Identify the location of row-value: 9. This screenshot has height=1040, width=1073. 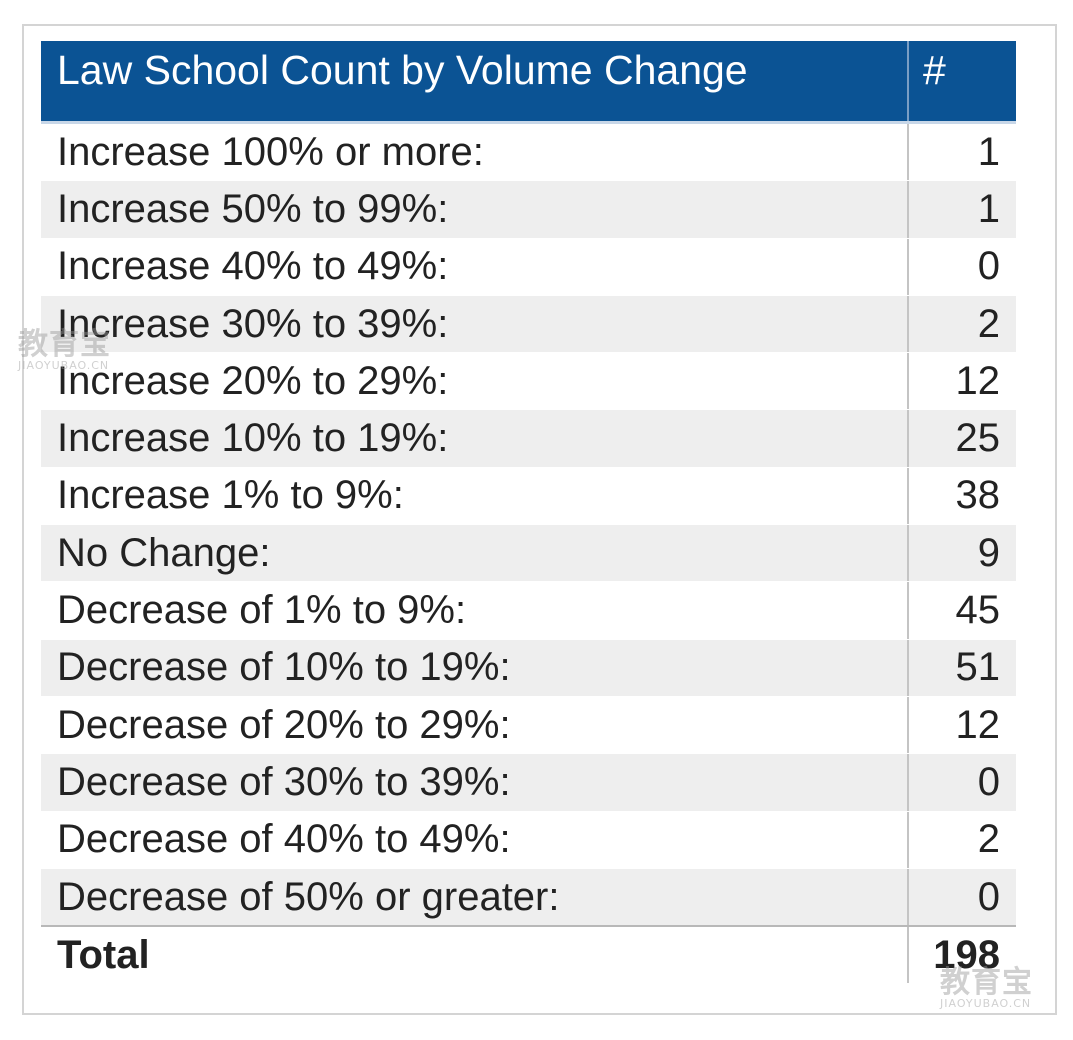
(988, 552).